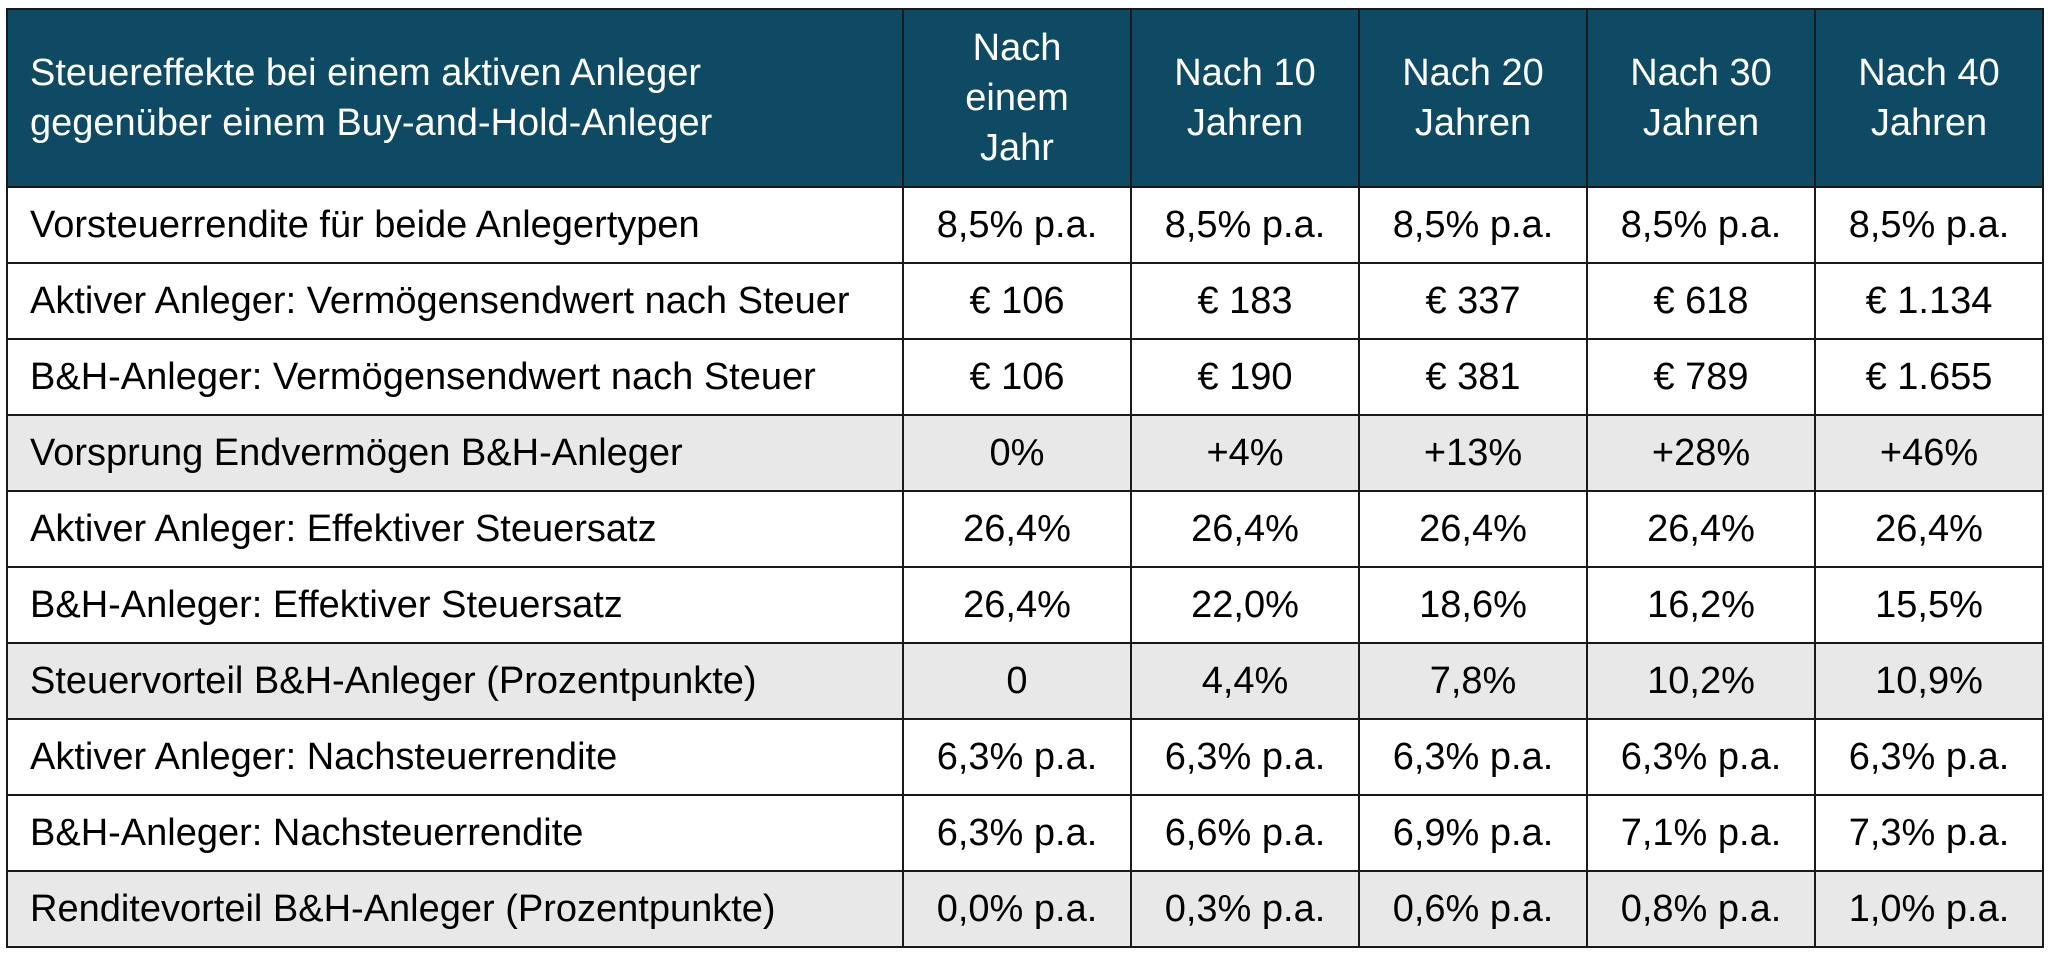 The height and width of the screenshot is (972, 2048). What do you see at coordinates (1245, 453) in the screenshot?
I see `table-cell: +4%` at bounding box center [1245, 453].